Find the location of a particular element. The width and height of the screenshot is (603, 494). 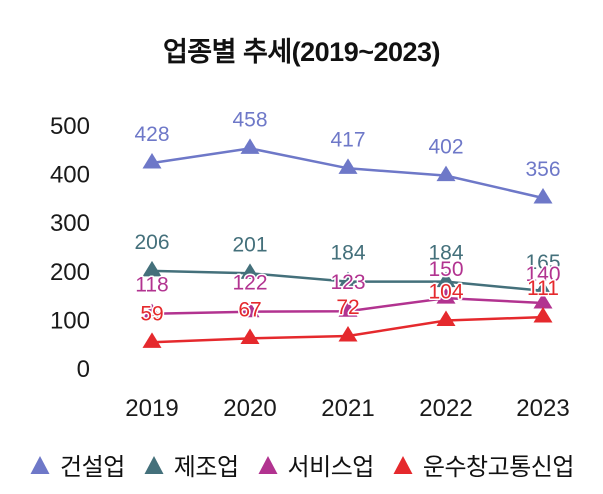

data-point-label: 201 is located at coordinates (249, 244).